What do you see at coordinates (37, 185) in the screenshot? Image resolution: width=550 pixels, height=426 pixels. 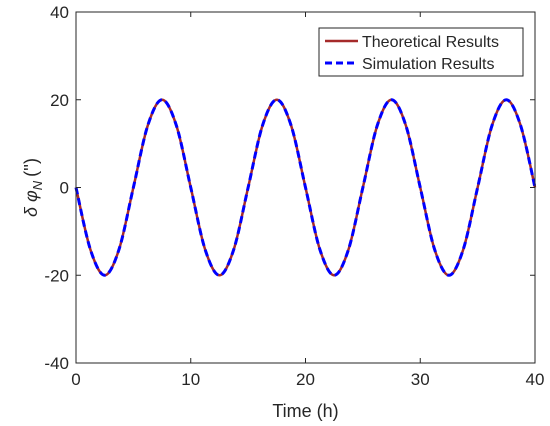 I see `y-axis-label-subscript: N` at bounding box center [37, 185].